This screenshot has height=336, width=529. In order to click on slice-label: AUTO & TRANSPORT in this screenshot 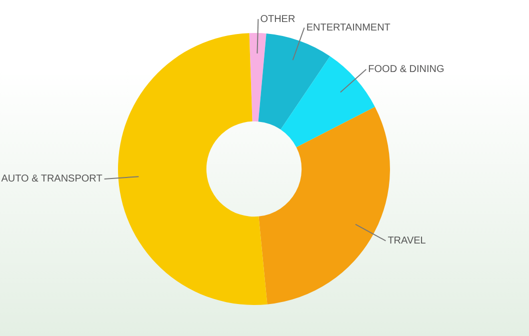, I will do `click(51, 179)`.